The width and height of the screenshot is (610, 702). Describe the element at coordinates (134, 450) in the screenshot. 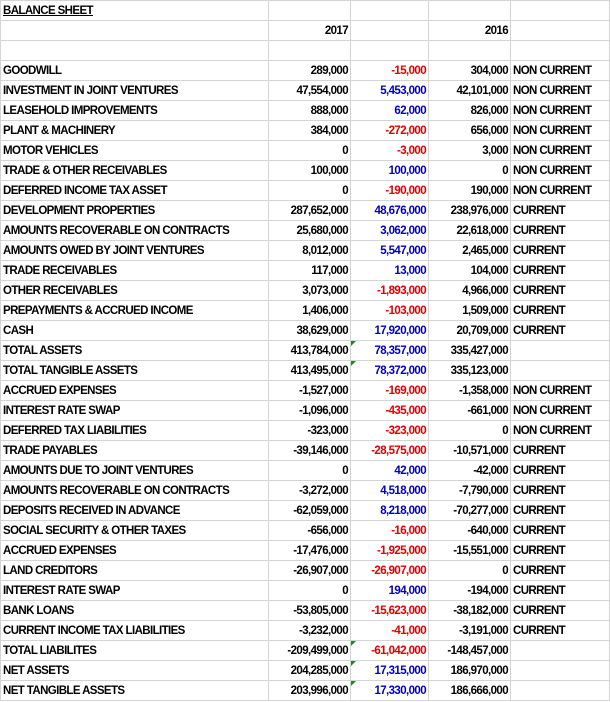

I see `line-item-label: TRADE PAYABLES` at that location.